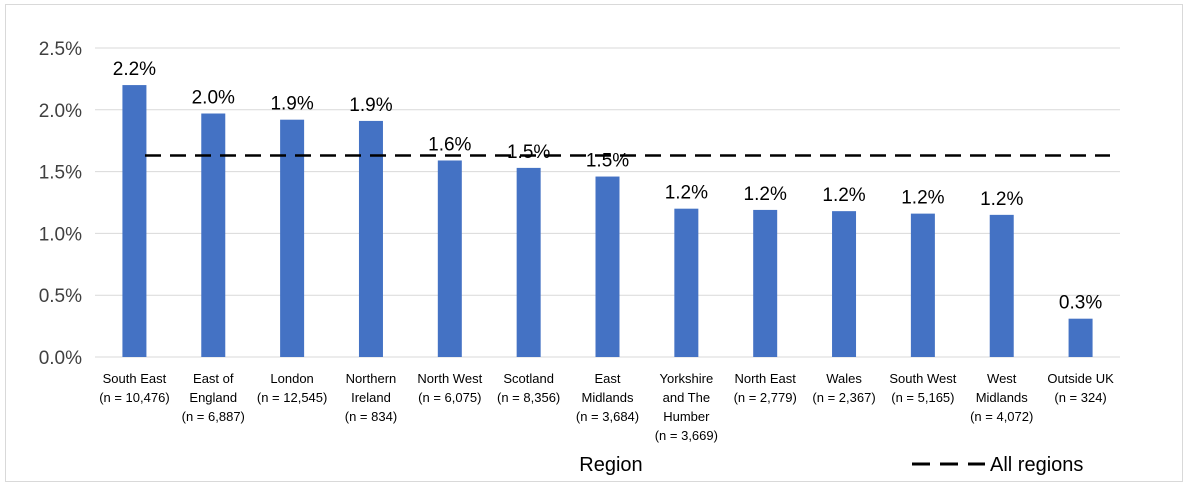  What do you see at coordinates (134, 69) in the screenshot?
I see `data-label: 2.2%` at bounding box center [134, 69].